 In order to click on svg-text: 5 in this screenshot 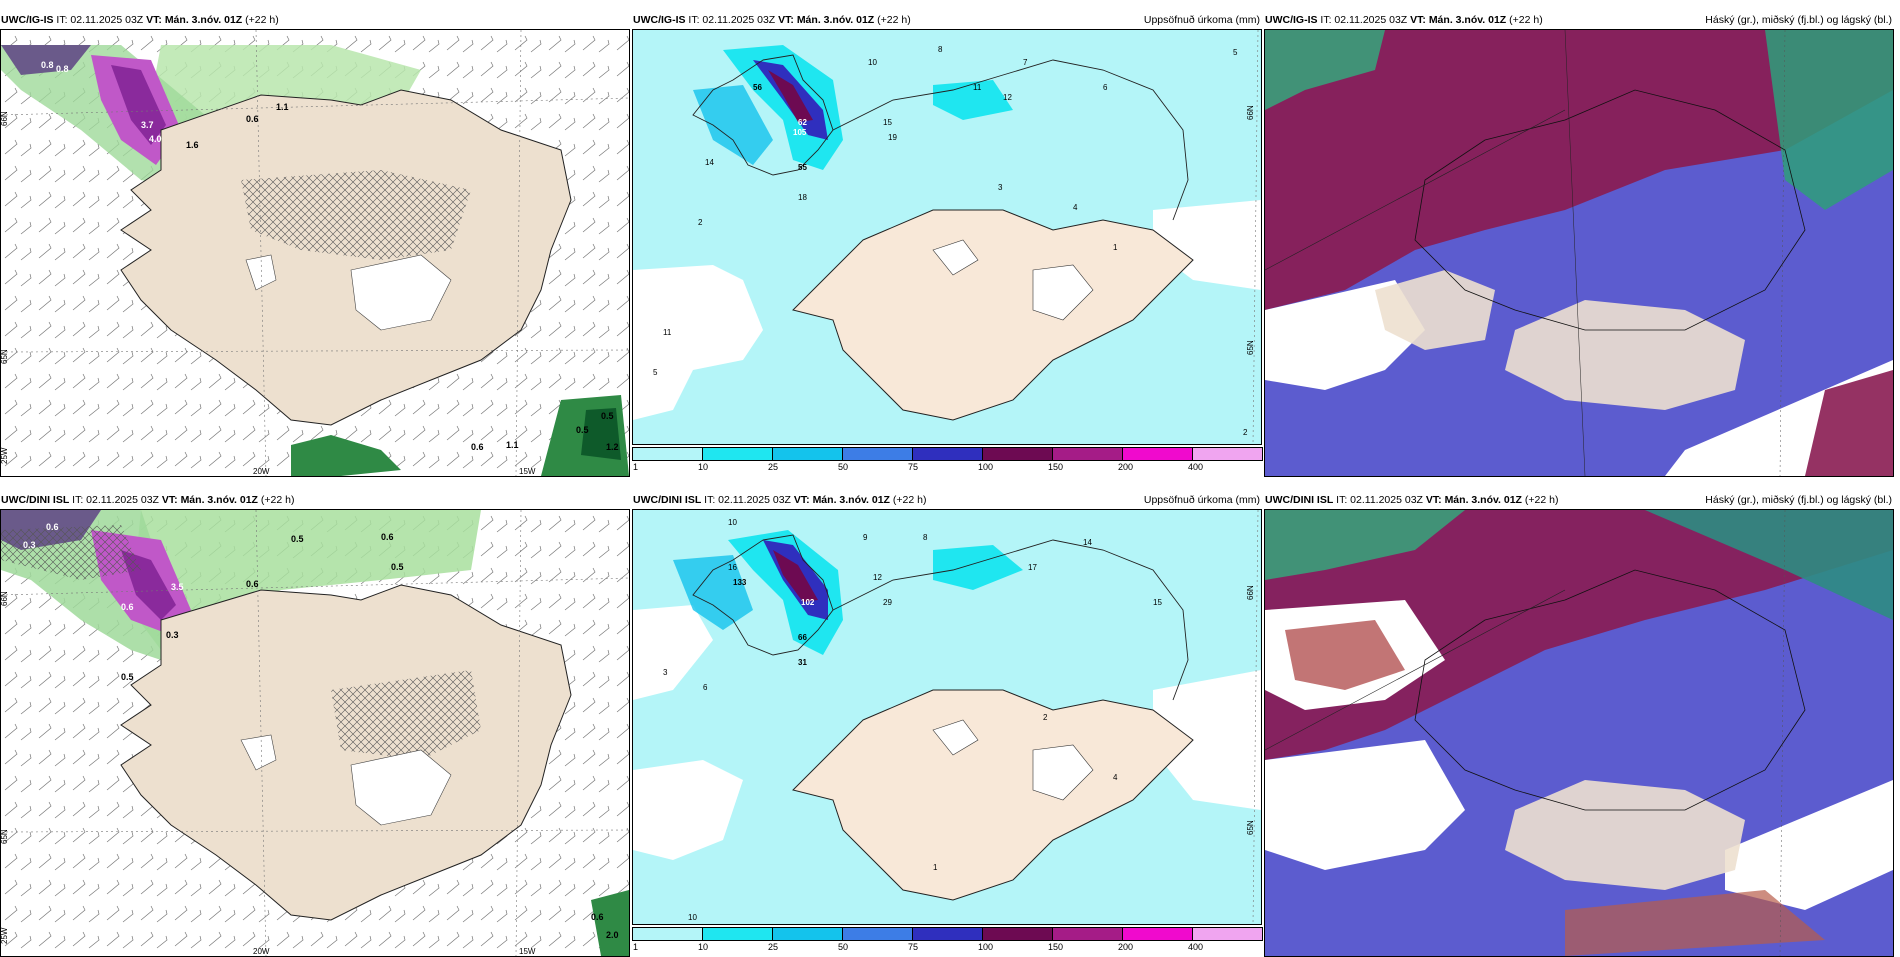, I will do `click(1235, 52)`.